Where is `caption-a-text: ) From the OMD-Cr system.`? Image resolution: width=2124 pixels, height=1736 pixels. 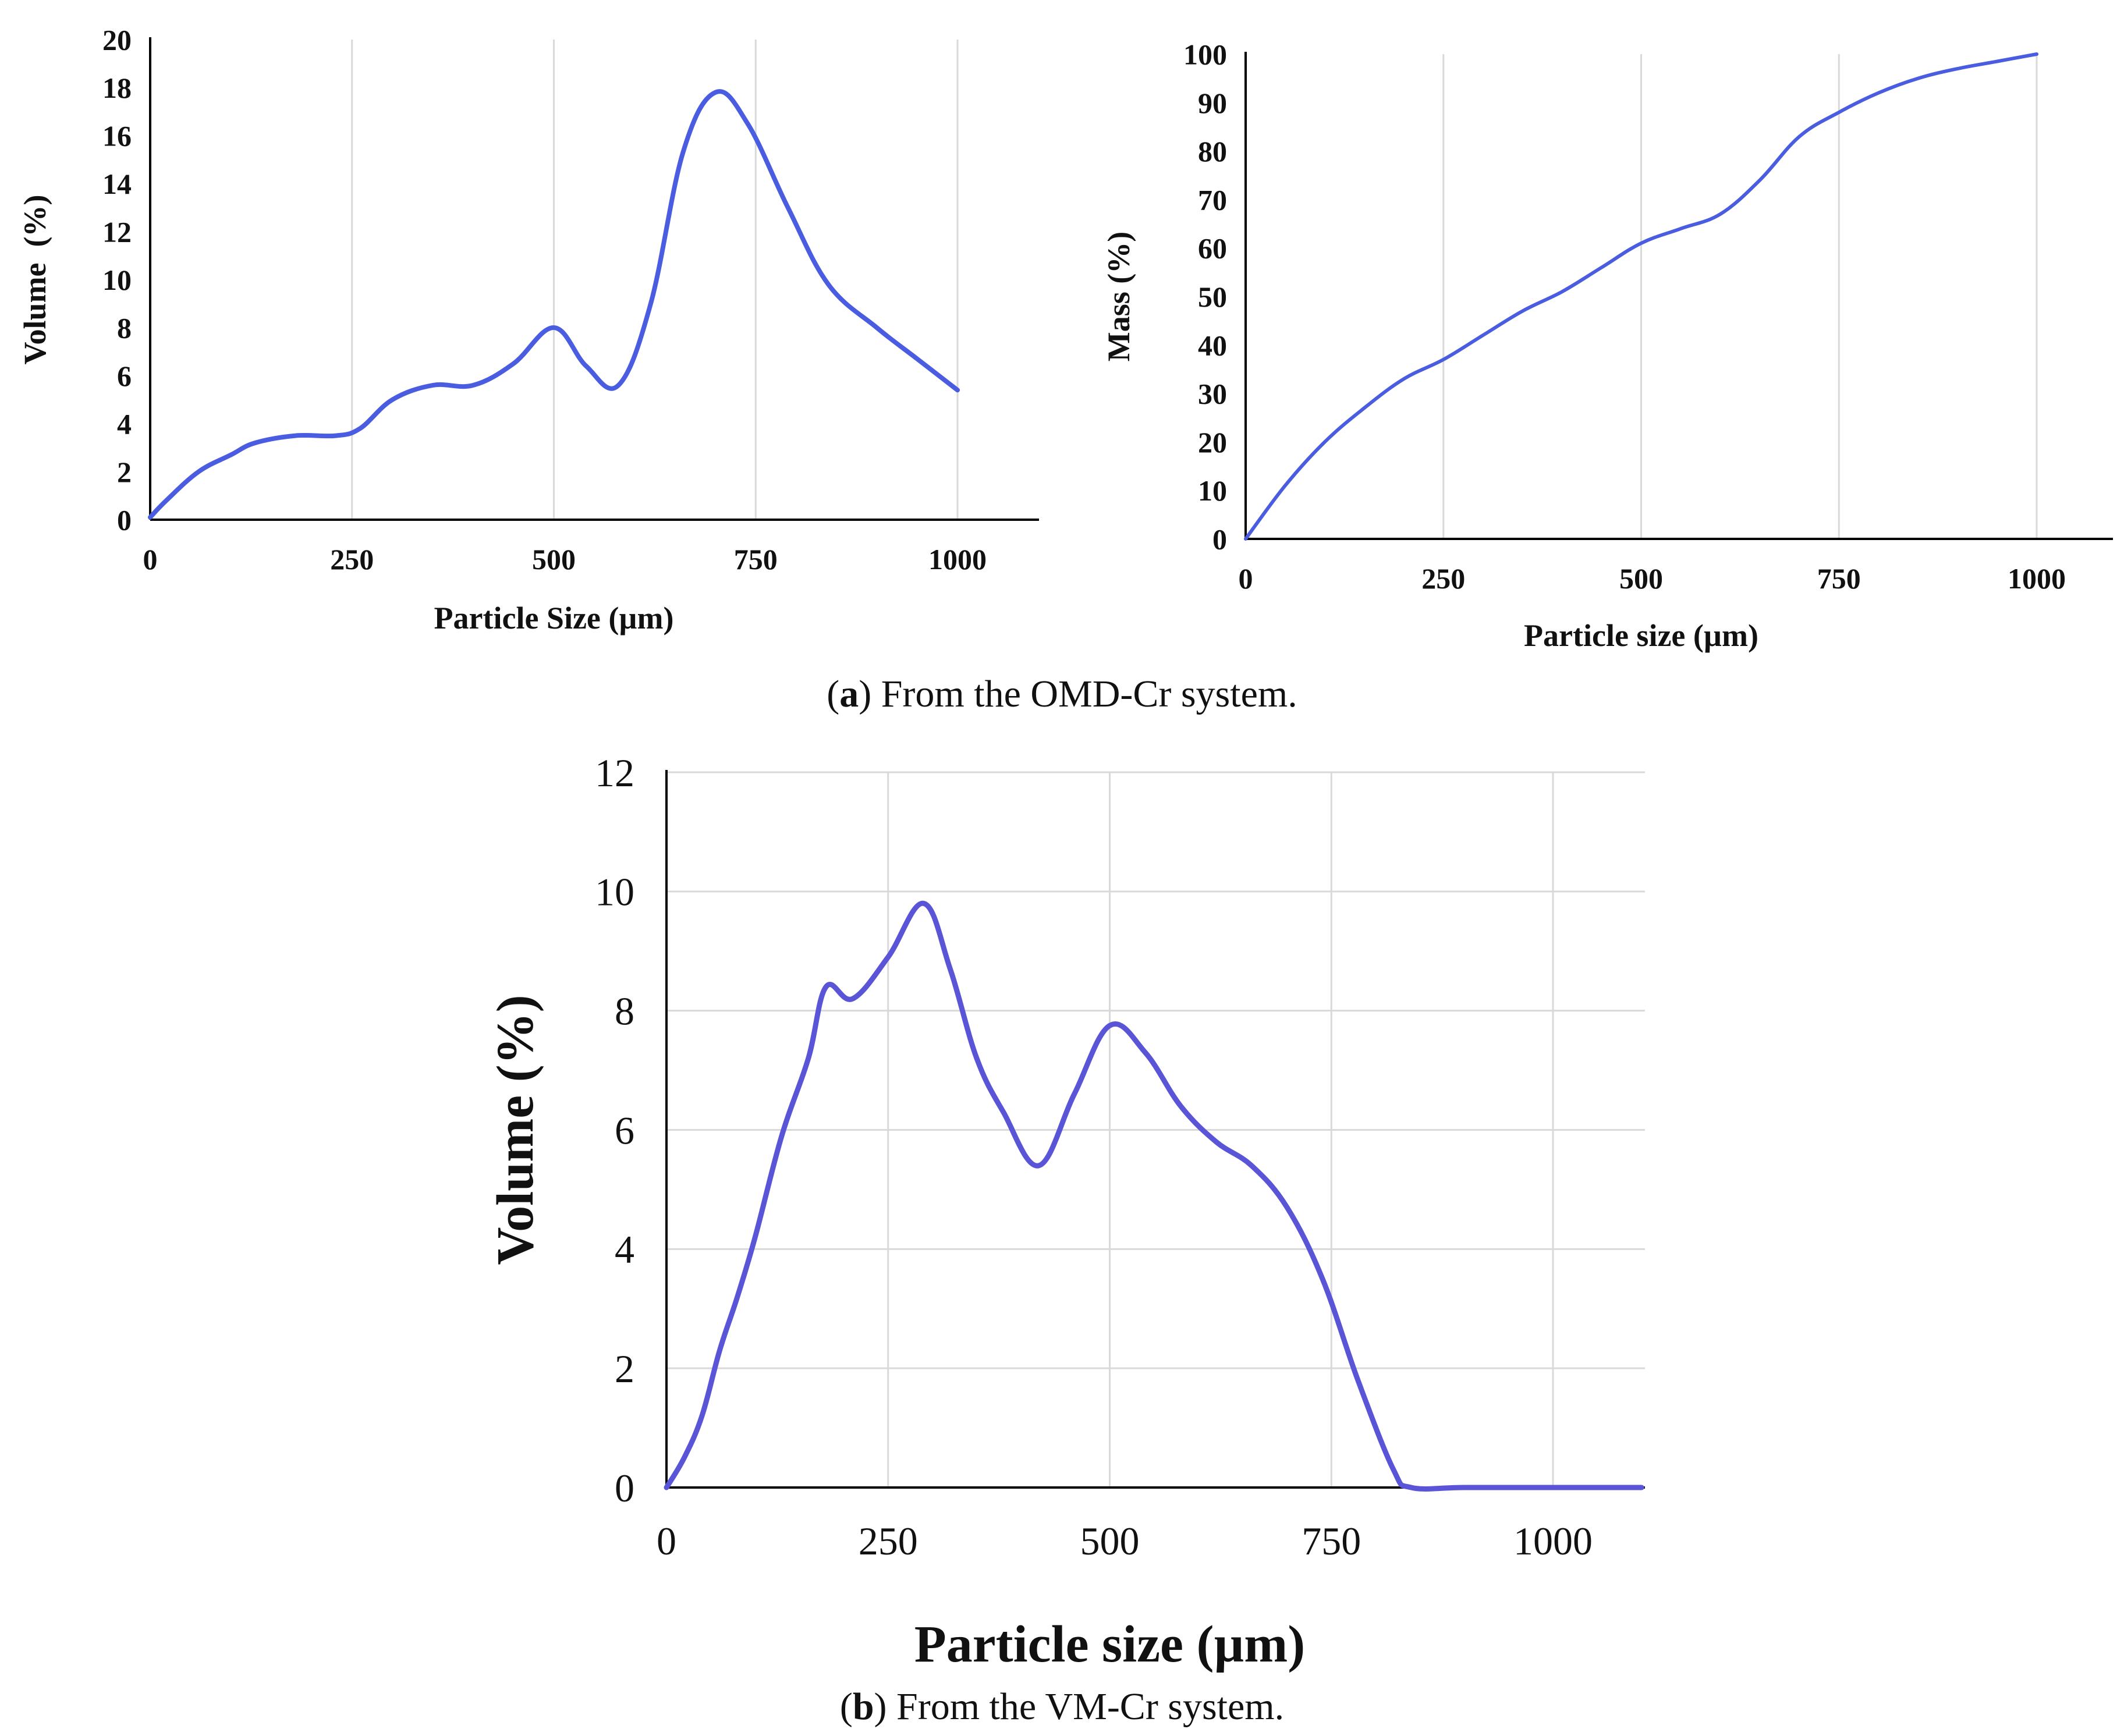
caption-a-text: ) From the OMD-Cr system. is located at coordinates (1078, 694).